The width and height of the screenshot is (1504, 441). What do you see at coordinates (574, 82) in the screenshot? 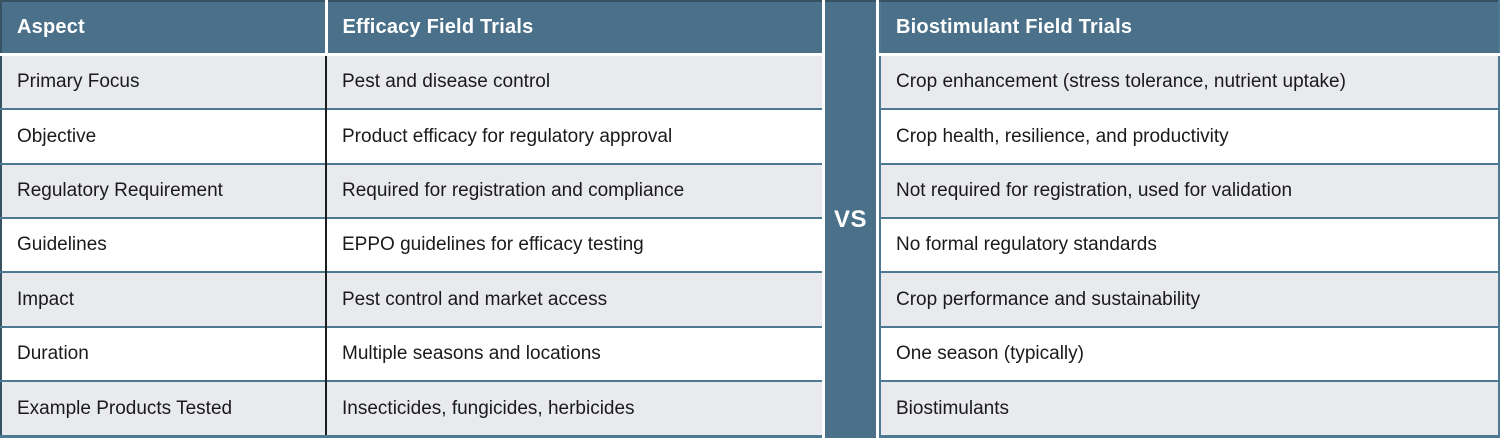
I see `efficacy-cell: Pest and disease control` at bounding box center [574, 82].